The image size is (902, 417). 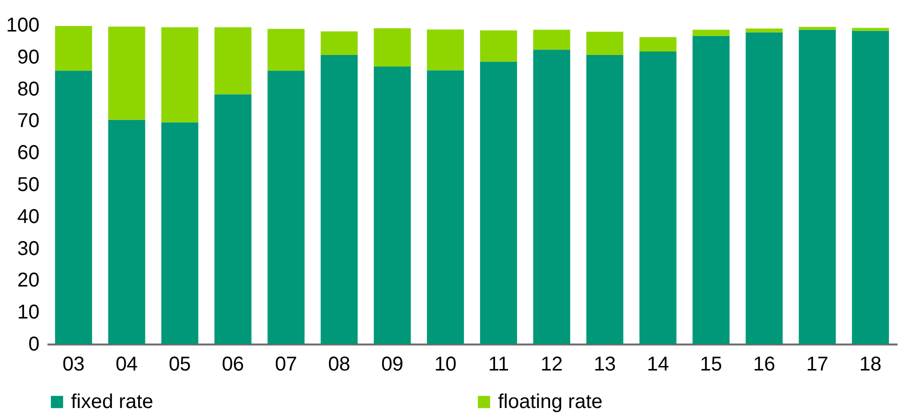 I want to click on y-tick-label: 0, so click(x=34, y=345).